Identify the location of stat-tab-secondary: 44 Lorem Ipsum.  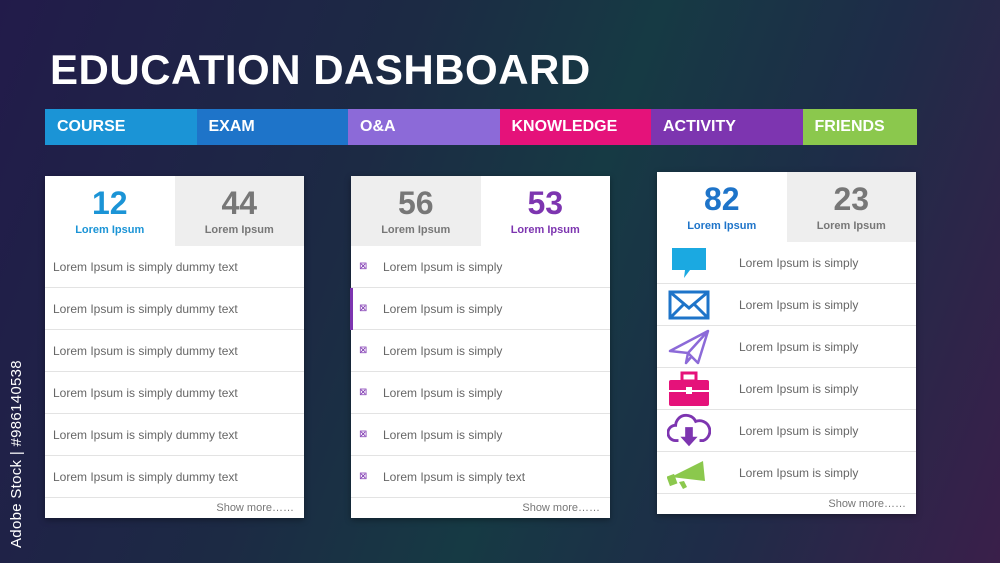
(239, 211).